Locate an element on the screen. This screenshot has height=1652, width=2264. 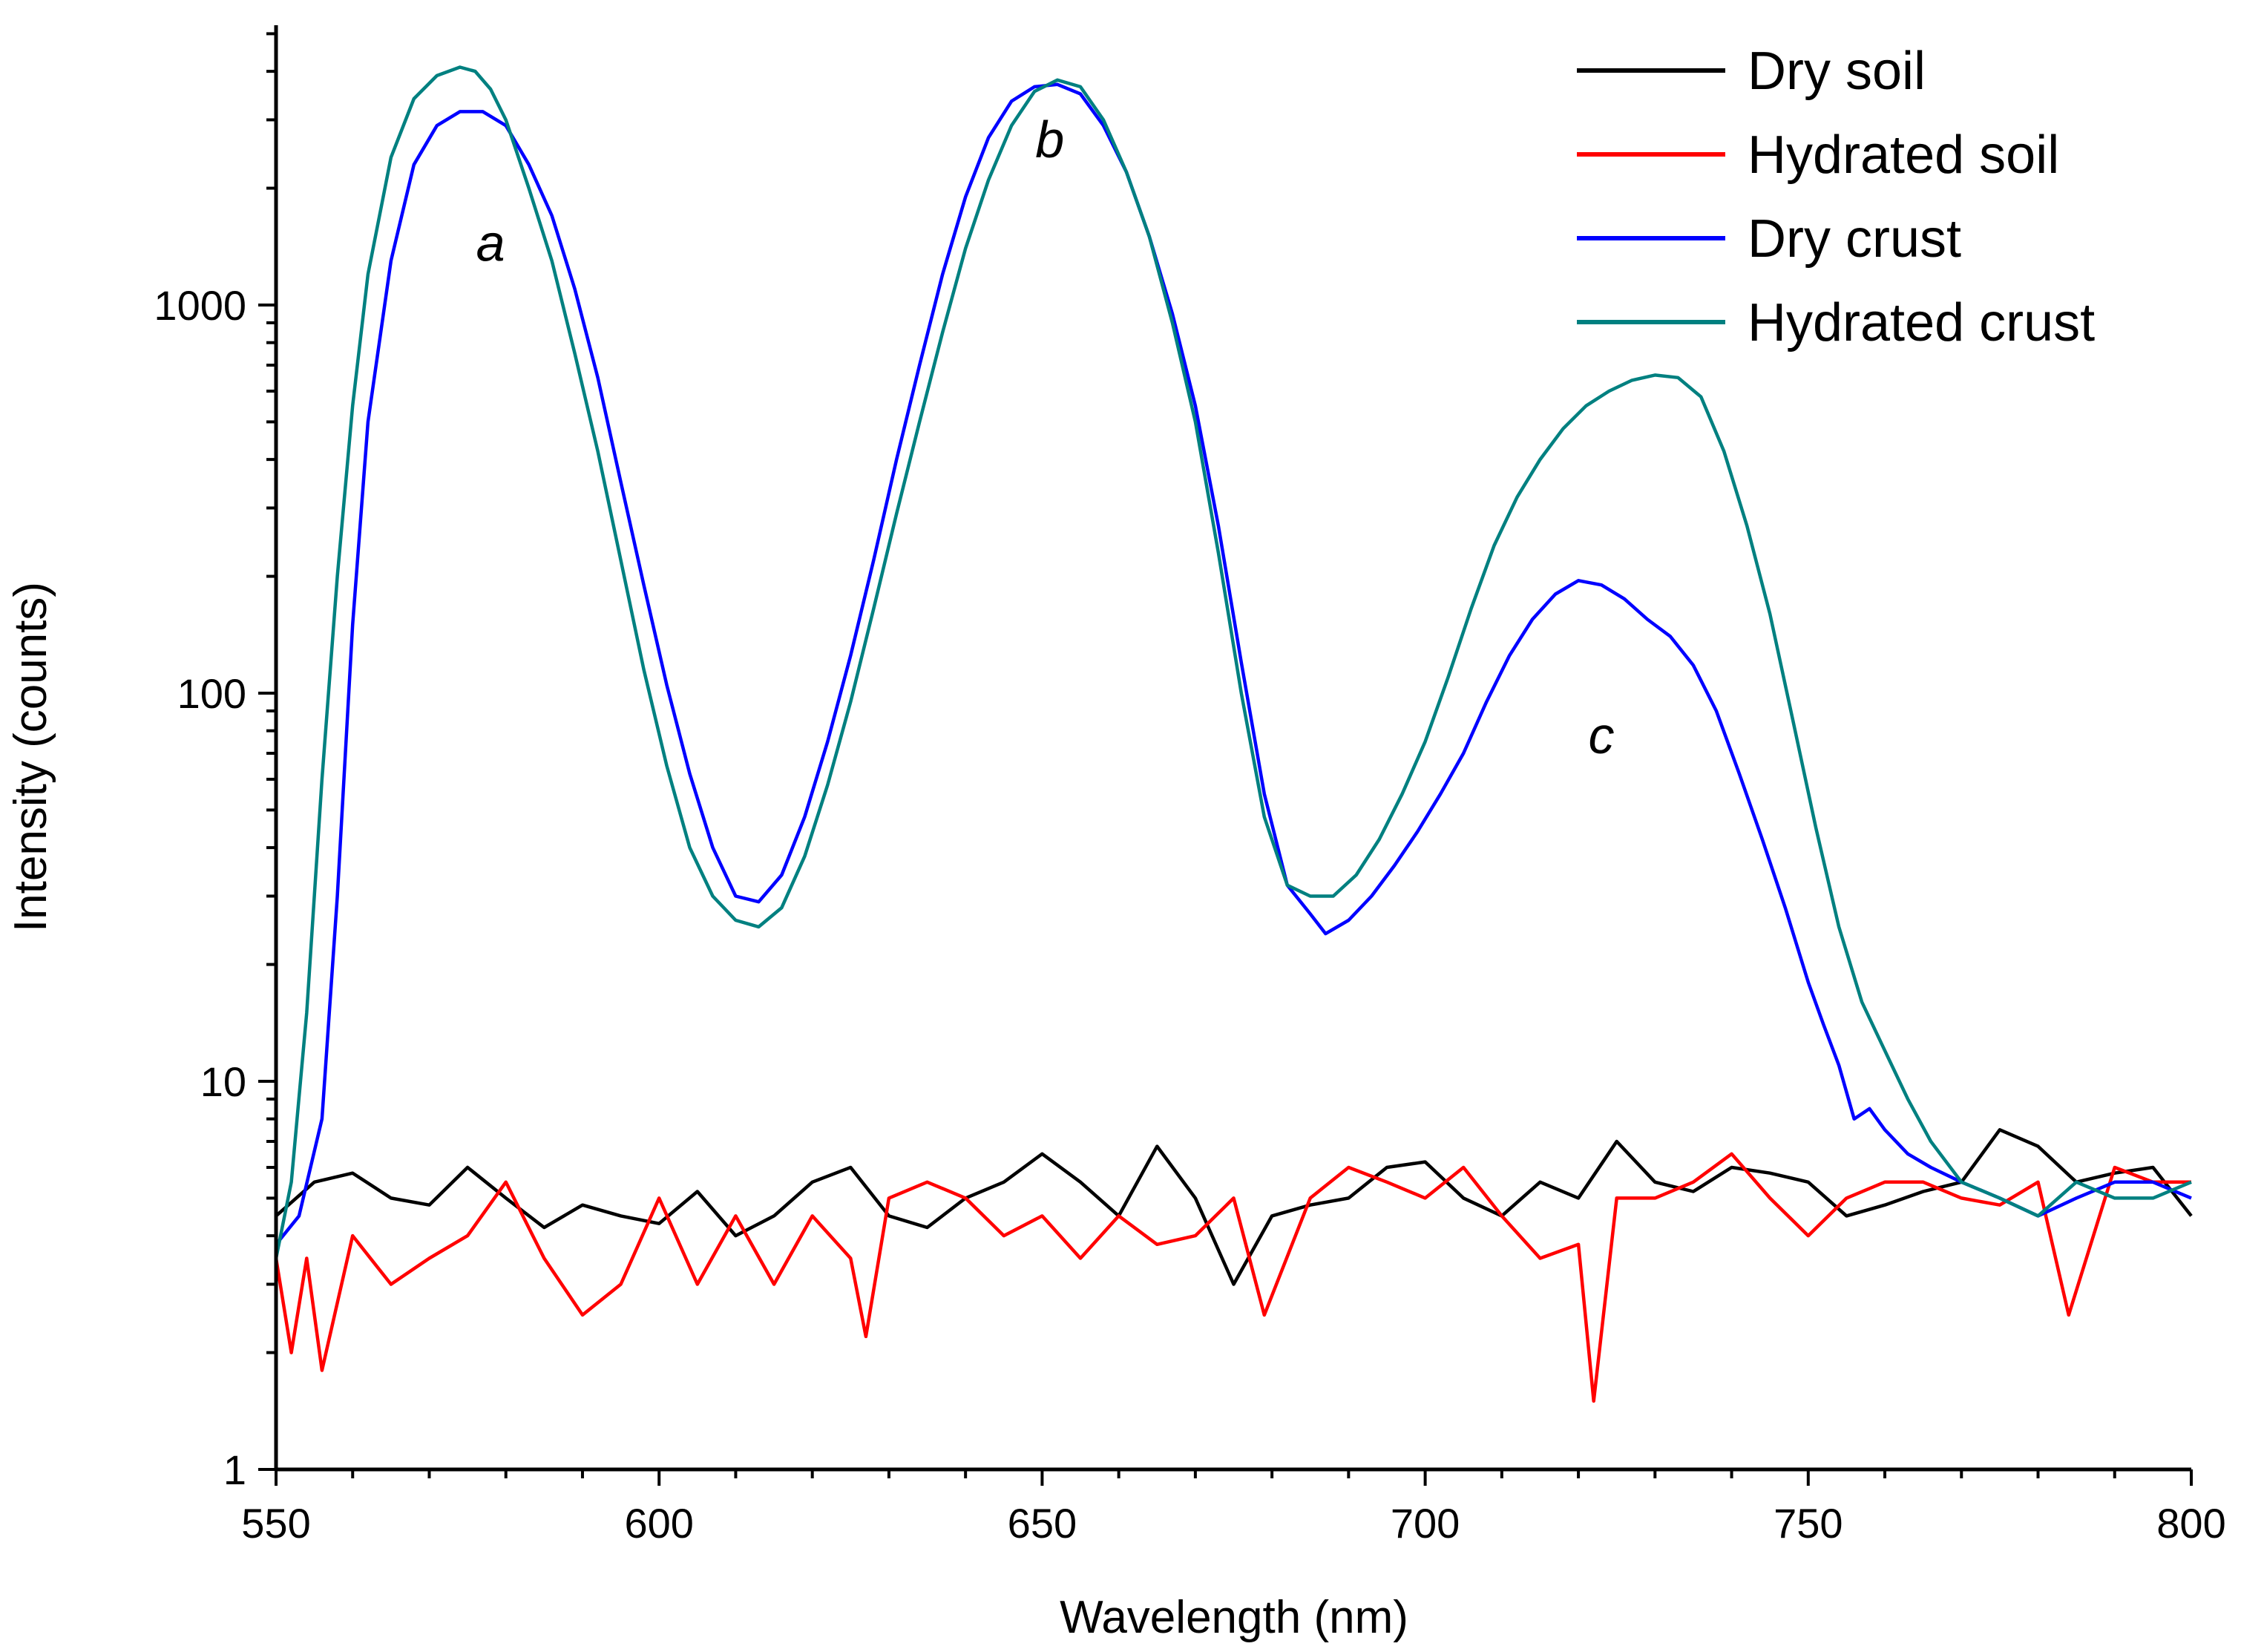
x-tick-label: 550 is located at coordinates (275, 1523).